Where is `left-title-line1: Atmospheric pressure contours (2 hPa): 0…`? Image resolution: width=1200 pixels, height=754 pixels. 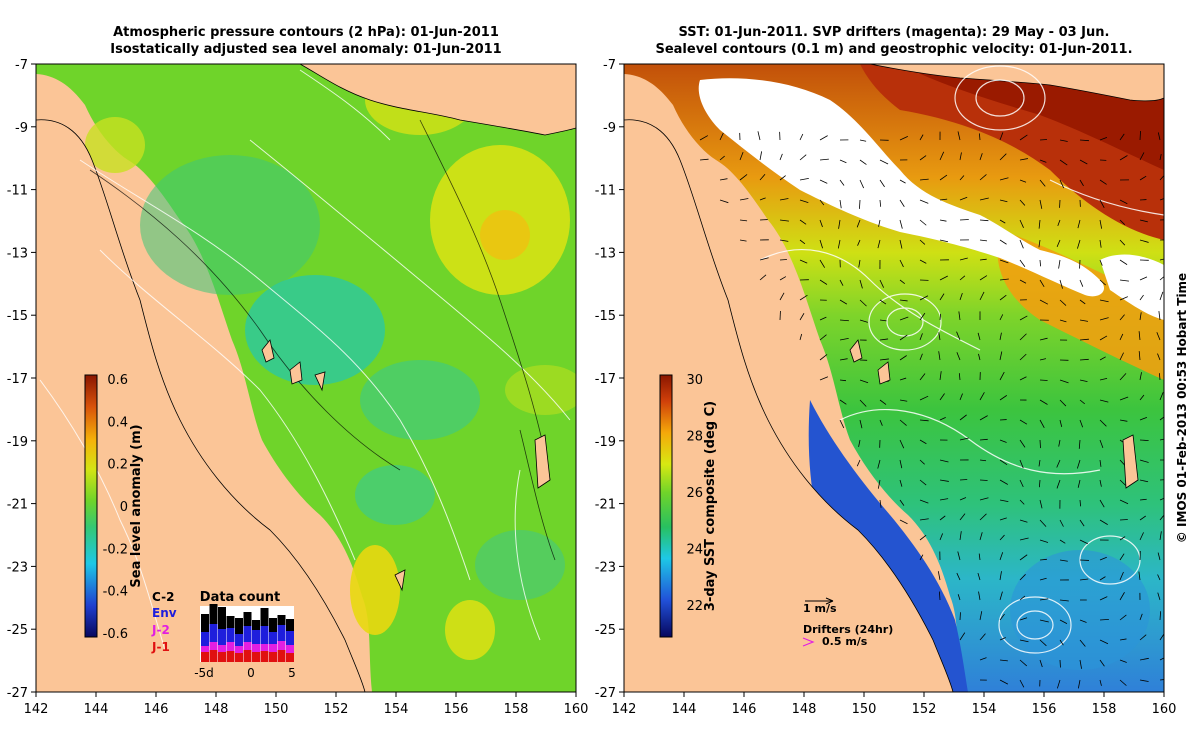
left-title-line1: Atmospheric pressure contours (2 hPa): 0… is located at coordinates (306, 32).